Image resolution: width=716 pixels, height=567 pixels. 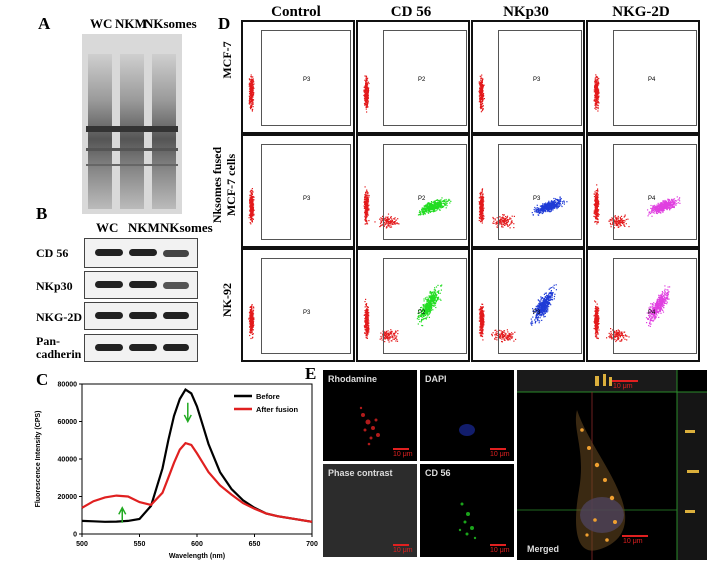 I want to click on wb-strip-pan-cadherin, so click(x=141, y=348).